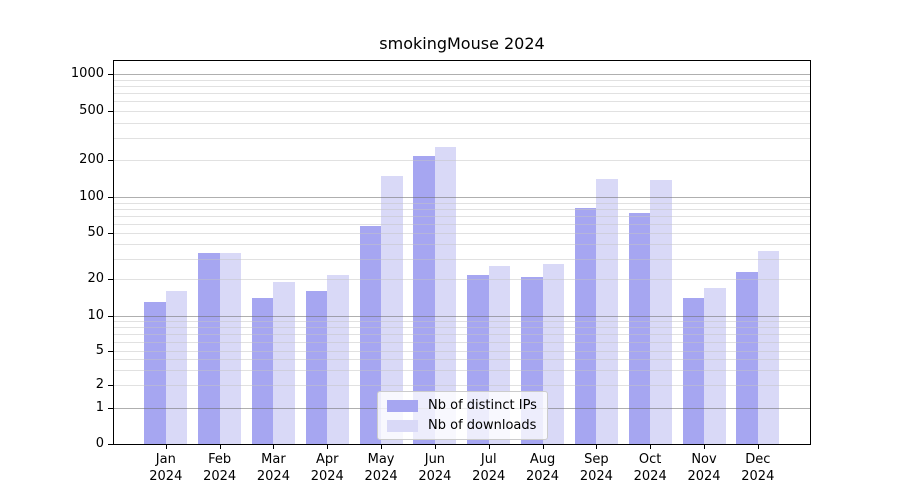 Image resolution: width=900 pixels, height=500 pixels. Describe the element at coordinates (489, 468) in the screenshot. I see `x-tick-label: Jul 2024` at that location.